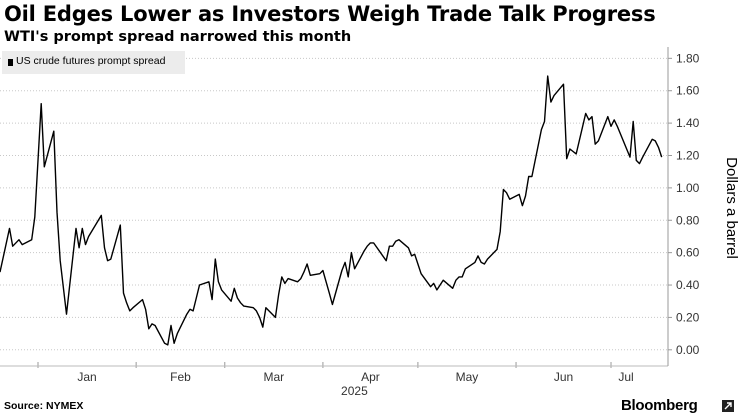 The height and width of the screenshot is (416, 740). Describe the element at coordinates (86, 377) in the screenshot. I see `x-tick-label: Jan` at that location.